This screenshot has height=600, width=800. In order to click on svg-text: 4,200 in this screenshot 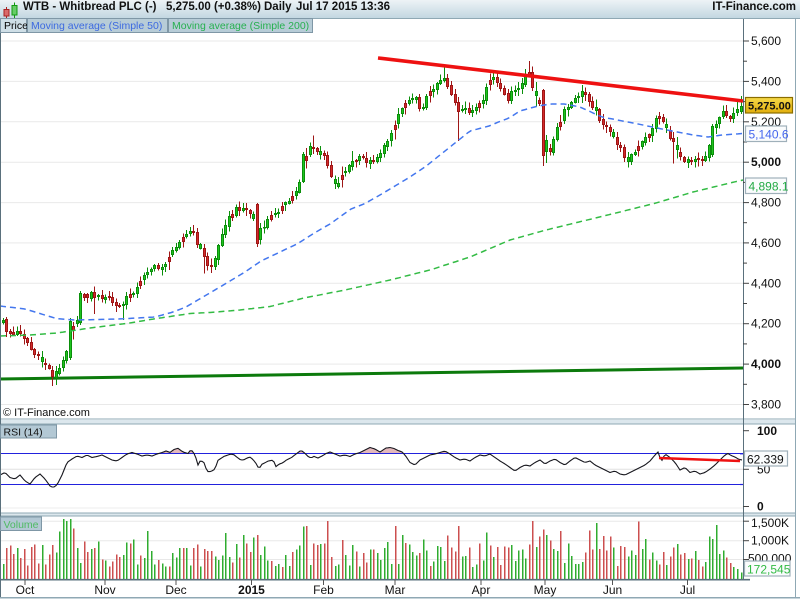, I will do `click(766, 324)`.